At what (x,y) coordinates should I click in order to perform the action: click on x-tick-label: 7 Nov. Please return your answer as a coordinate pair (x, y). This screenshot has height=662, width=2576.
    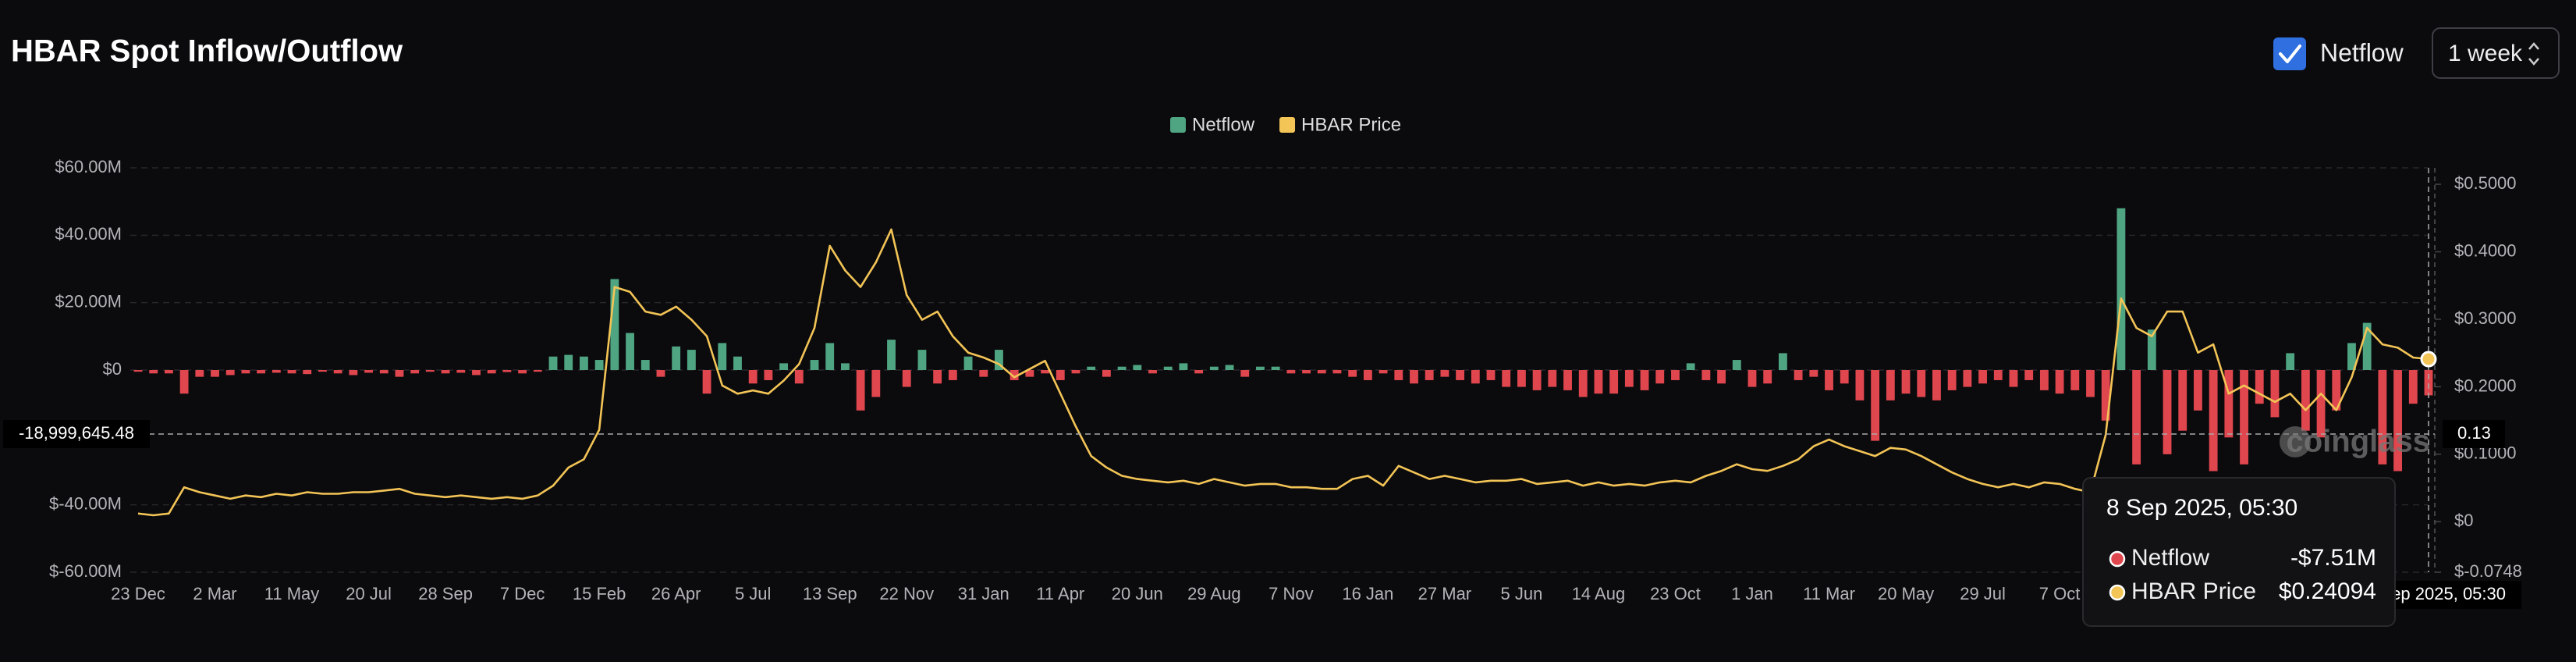
    Looking at the image, I should click on (1290, 593).